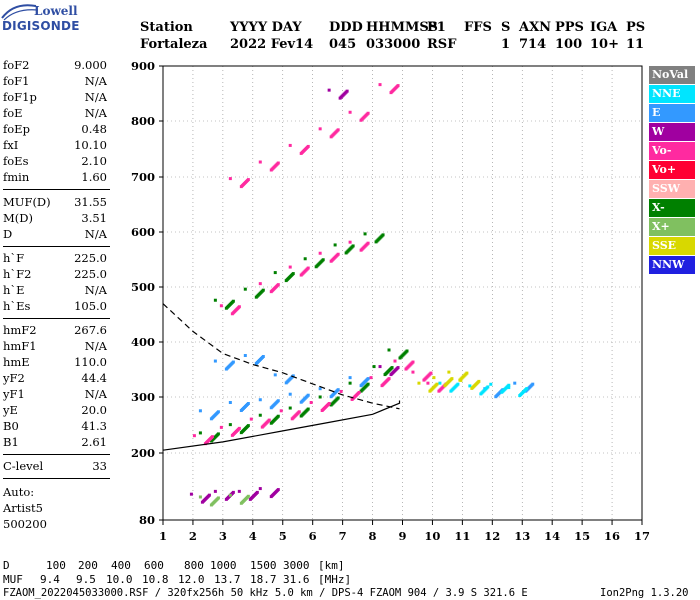 Image resolution: width=700 pixels, height=600 pixels. I want to click on footer-version: Ion2Png 1.3.20, so click(644, 593).